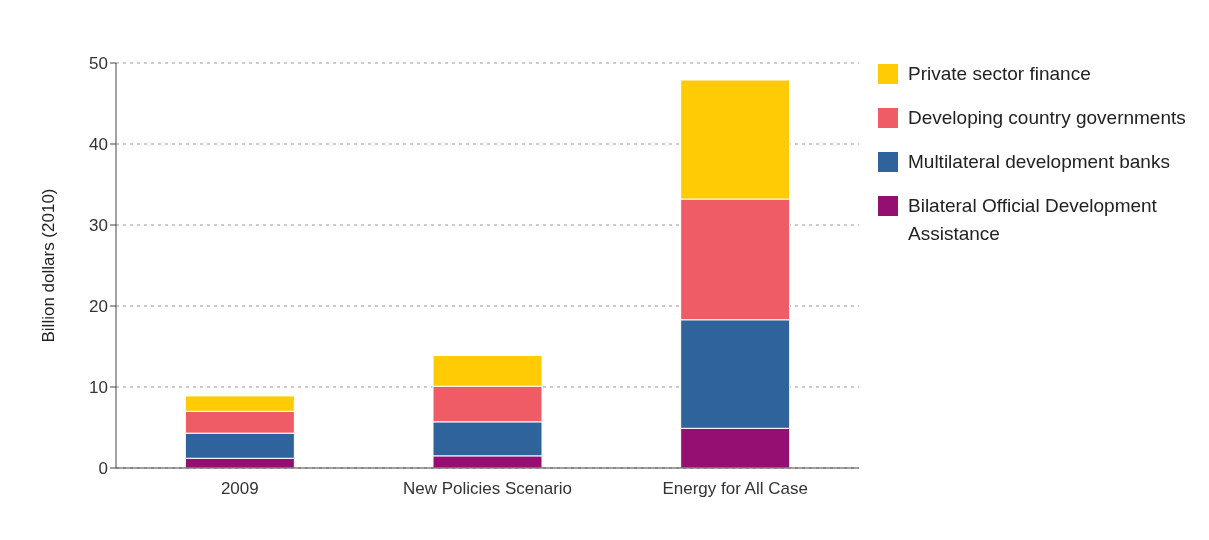 This screenshot has height=540, width=1209. Describe the element at coordinates (487, 489) in the screenshot. I see `x-tick-label: New Policies Scenario` at that location.